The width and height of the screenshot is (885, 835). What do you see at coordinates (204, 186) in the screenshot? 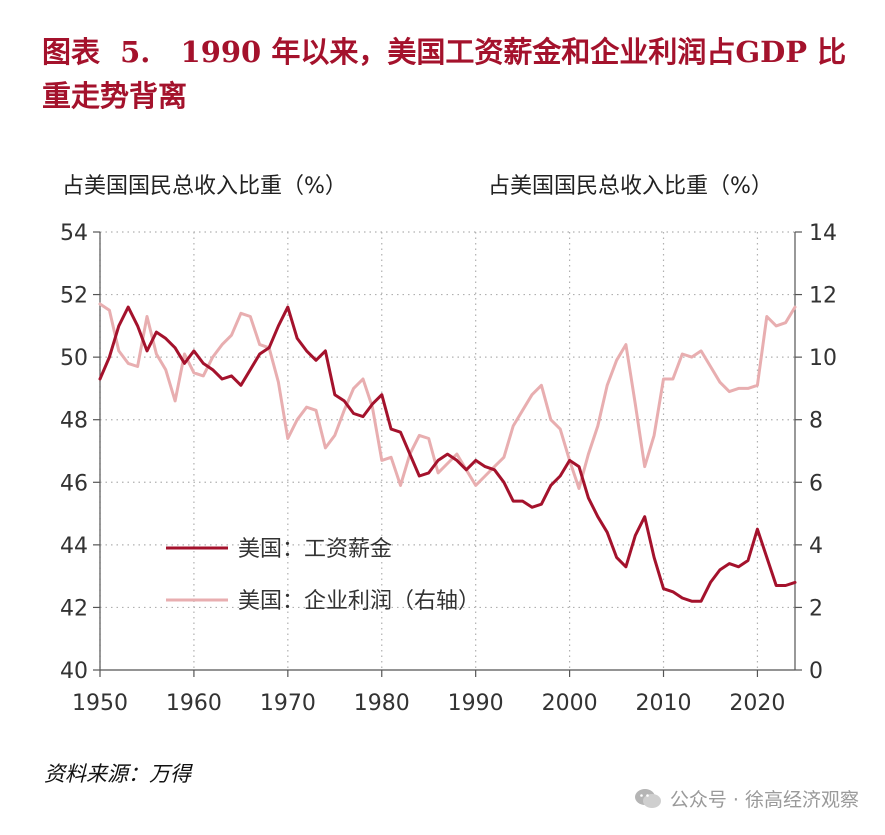
I see `left-axis-unit: 占美国国民总收入比重（%）` at bounding box center [204, 186].